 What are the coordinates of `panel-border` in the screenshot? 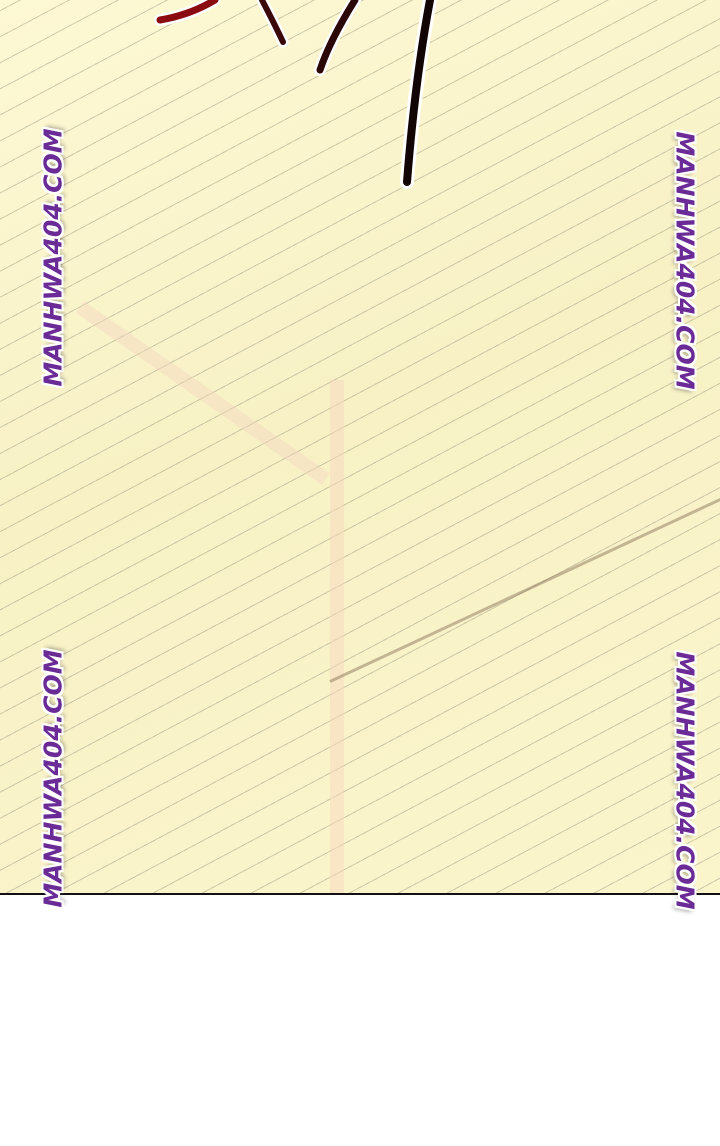 It's located at (360, 894).